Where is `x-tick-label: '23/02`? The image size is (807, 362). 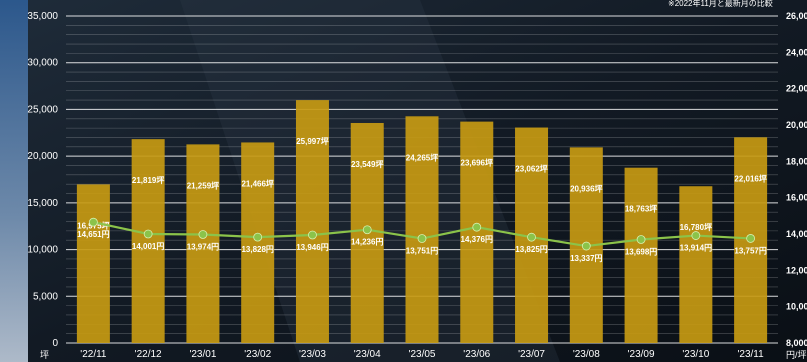 x-tick-label: '23/02 is located at coordinates (257, 354).